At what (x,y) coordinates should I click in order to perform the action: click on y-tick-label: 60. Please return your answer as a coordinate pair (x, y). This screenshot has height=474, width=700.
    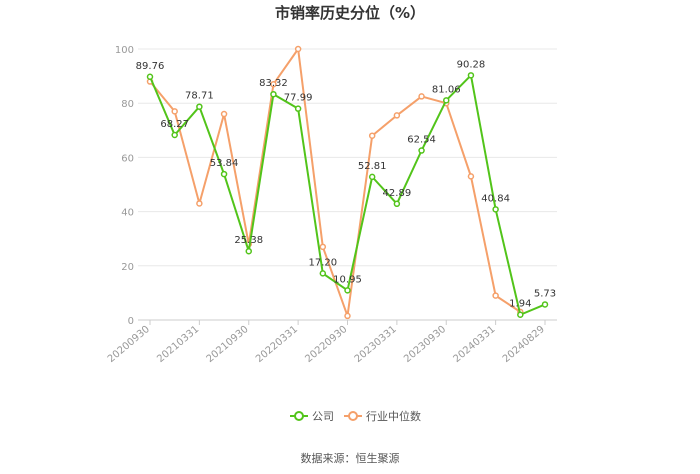
    Looking at the image, I should click on (127, 158).